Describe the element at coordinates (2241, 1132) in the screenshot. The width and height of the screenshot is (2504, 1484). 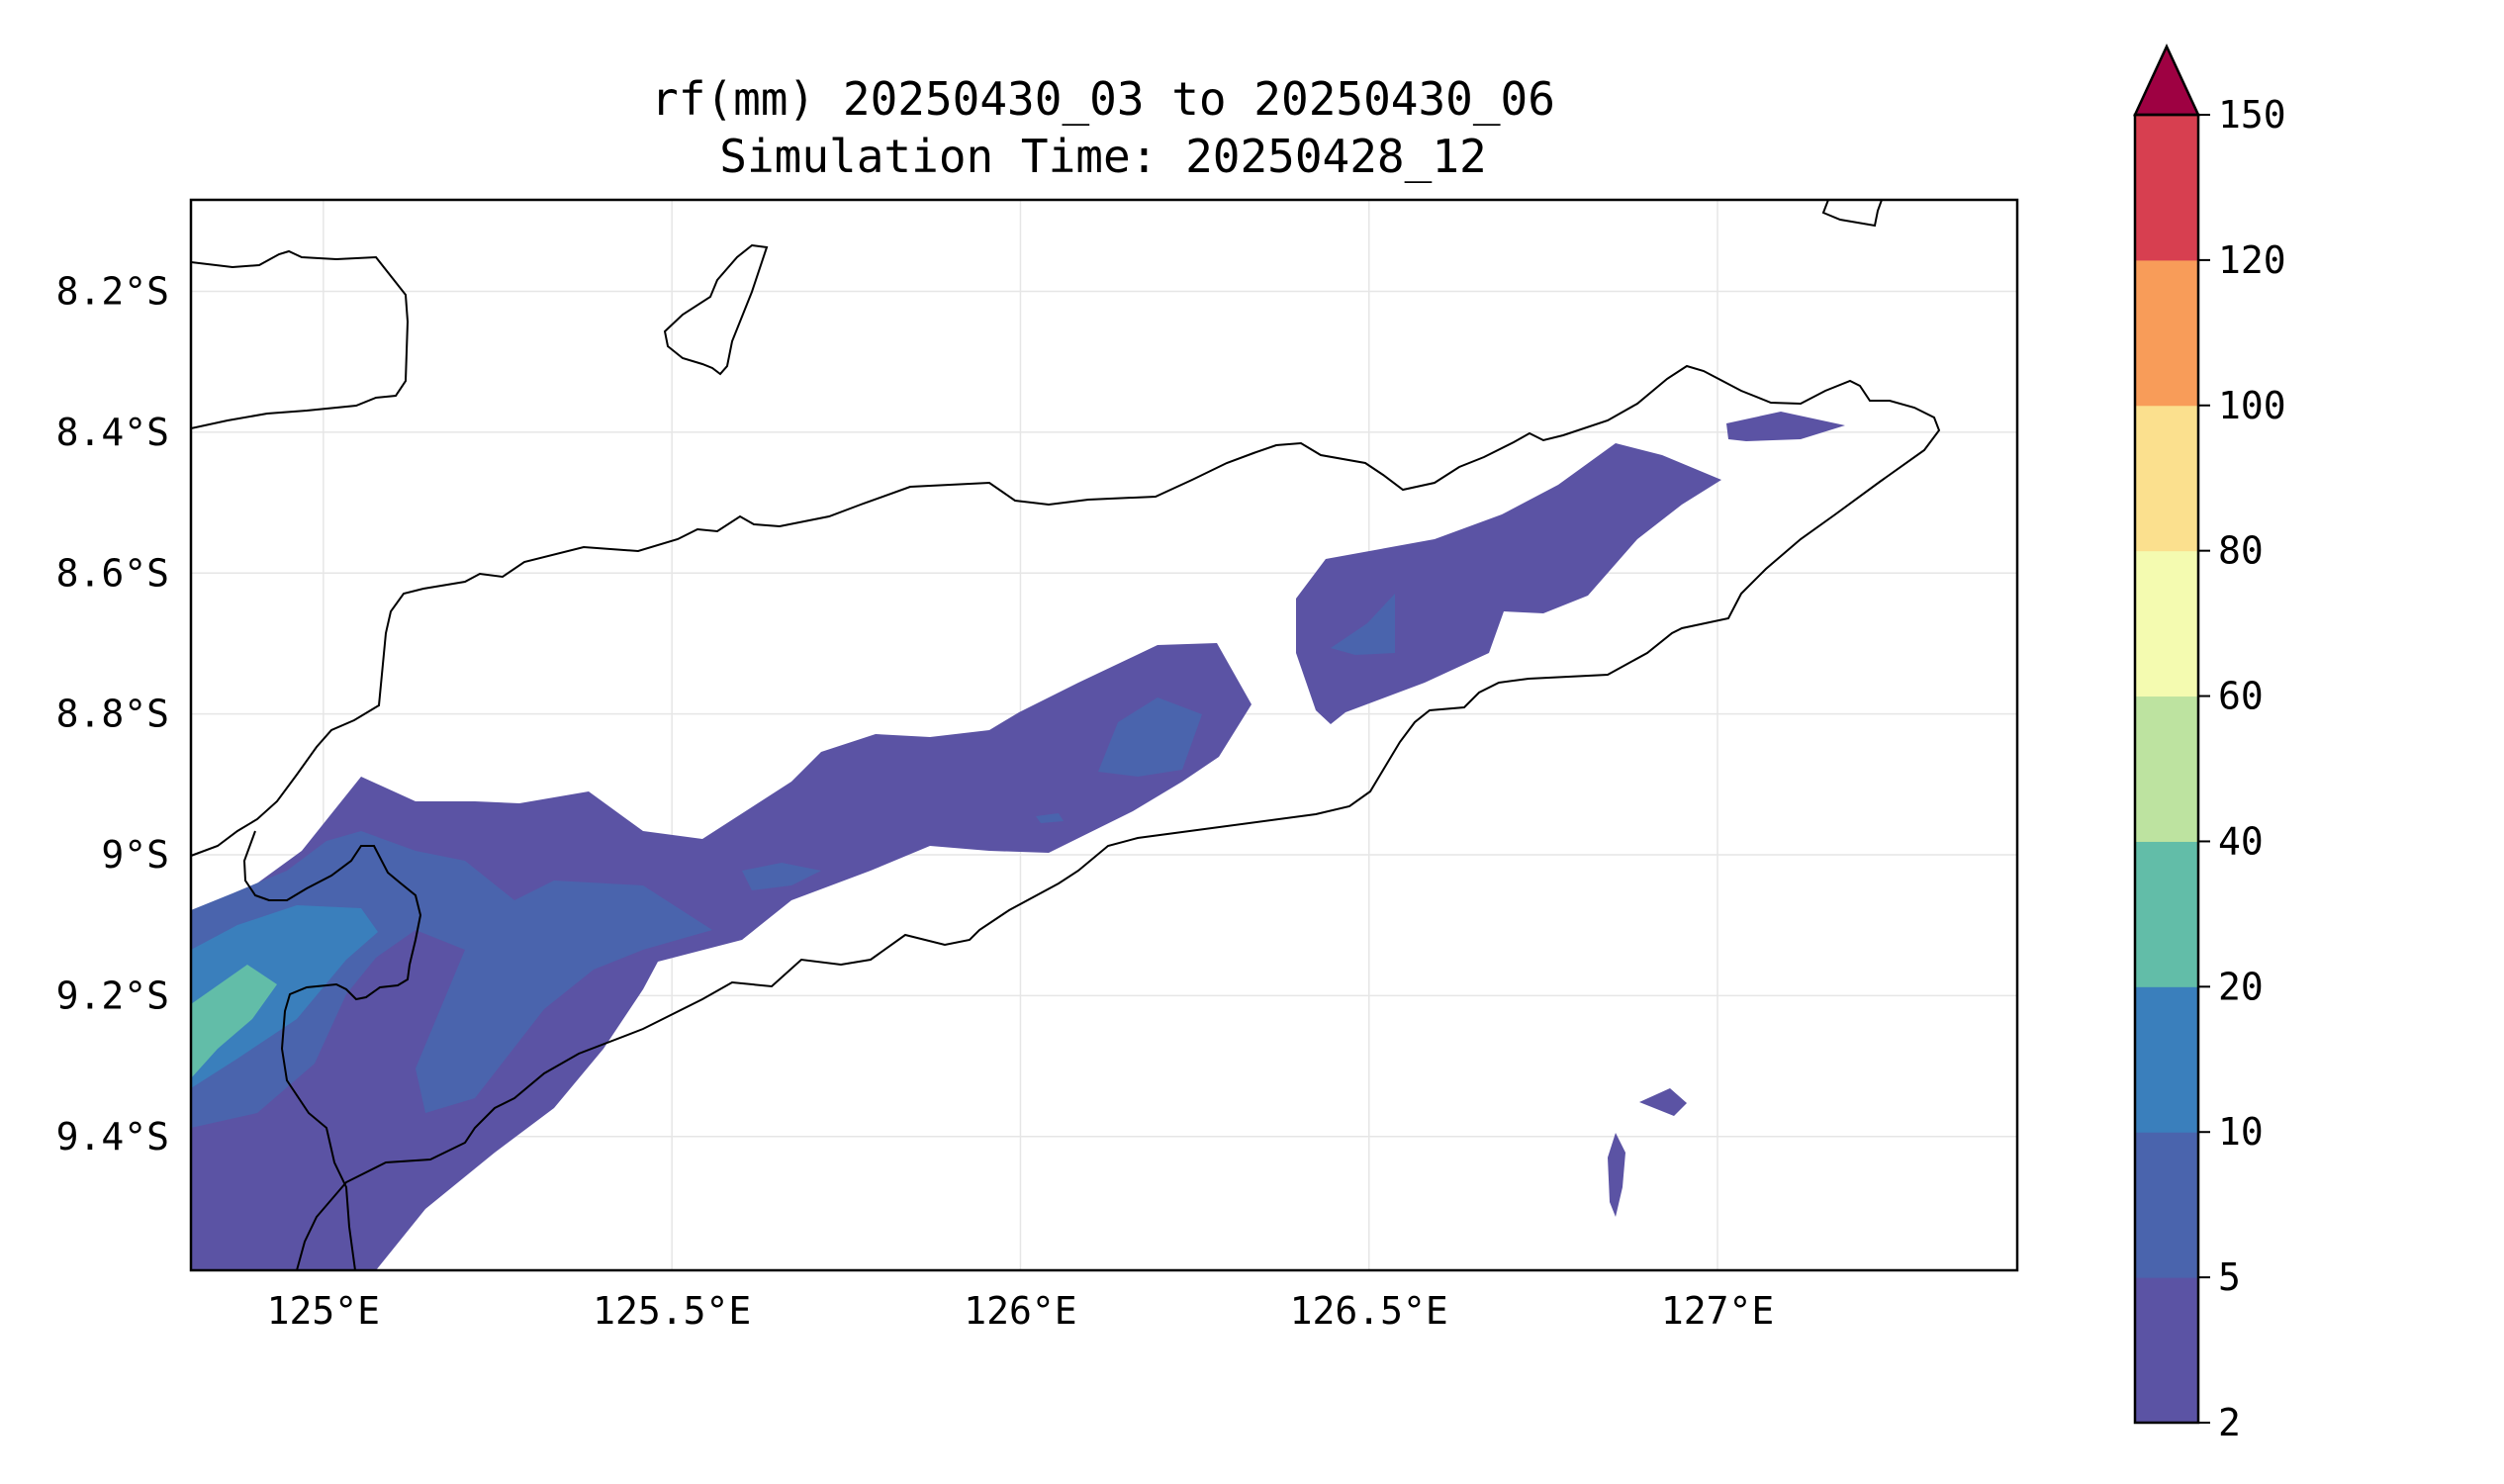
I see `colorbar-tick-label: 10` at that location.